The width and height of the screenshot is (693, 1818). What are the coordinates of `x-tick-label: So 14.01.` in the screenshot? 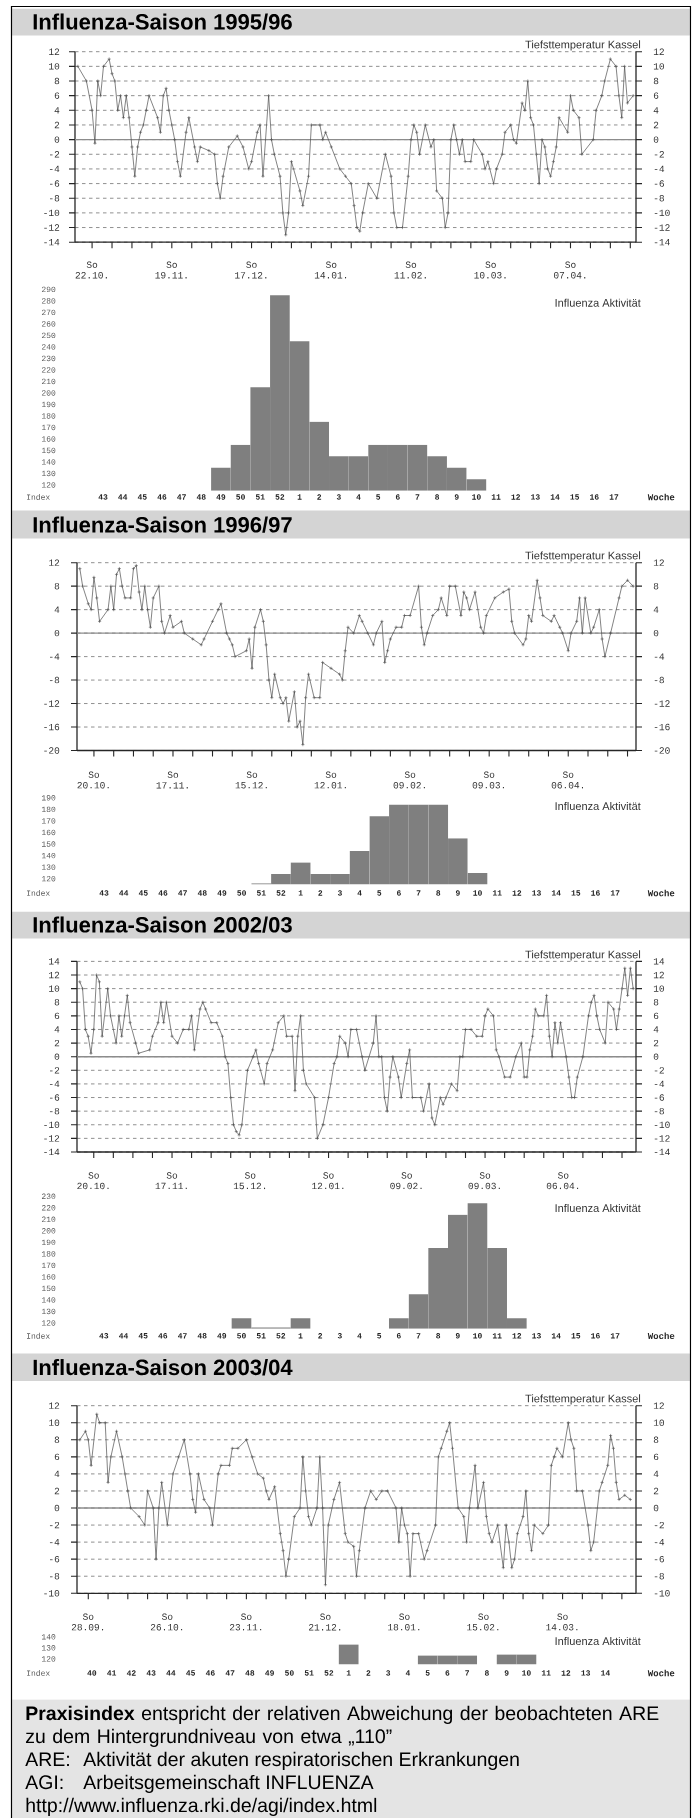 It's located at (330, 270).